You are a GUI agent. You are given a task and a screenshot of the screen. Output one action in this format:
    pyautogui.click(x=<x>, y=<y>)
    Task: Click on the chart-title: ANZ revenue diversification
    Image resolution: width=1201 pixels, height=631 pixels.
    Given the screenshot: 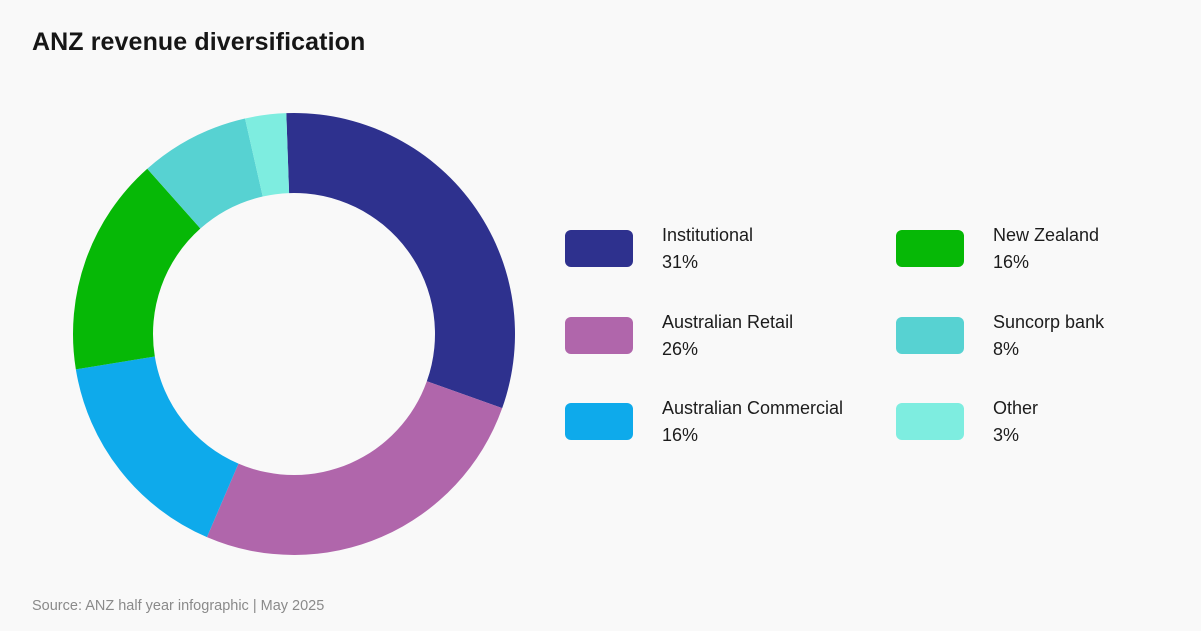 What is the action you would take?
    pyautogui.click(x=199, y=42)
    